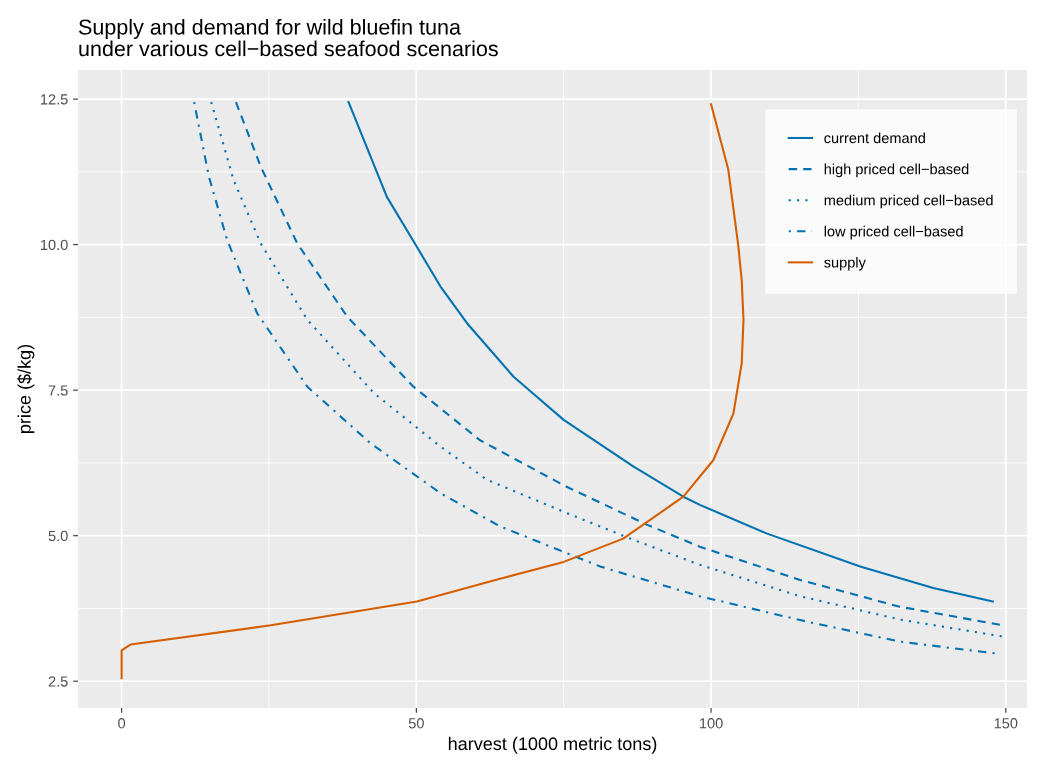 The width and height of the screenshot is (1039, 763). Describe the element at coordinates (711, 723) in the screenshot. I see `x-tick-label: 100` at that location.